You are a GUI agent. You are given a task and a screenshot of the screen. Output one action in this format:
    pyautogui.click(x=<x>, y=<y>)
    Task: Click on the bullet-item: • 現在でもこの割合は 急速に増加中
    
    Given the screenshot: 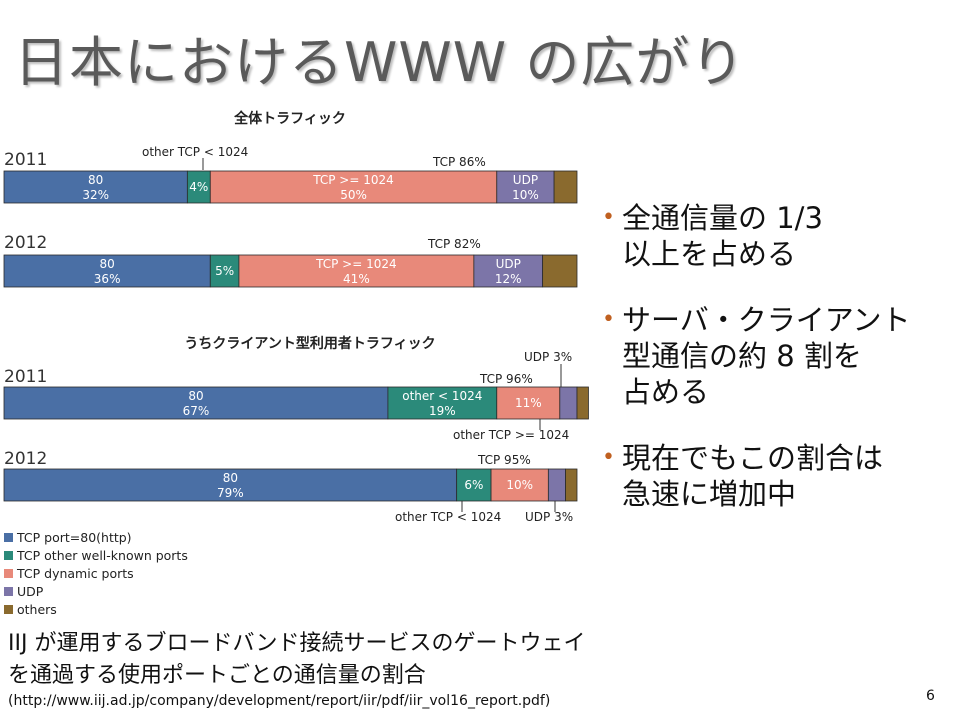 What is the action you would take?
    pyautogui.click(x=777, y=476)
    